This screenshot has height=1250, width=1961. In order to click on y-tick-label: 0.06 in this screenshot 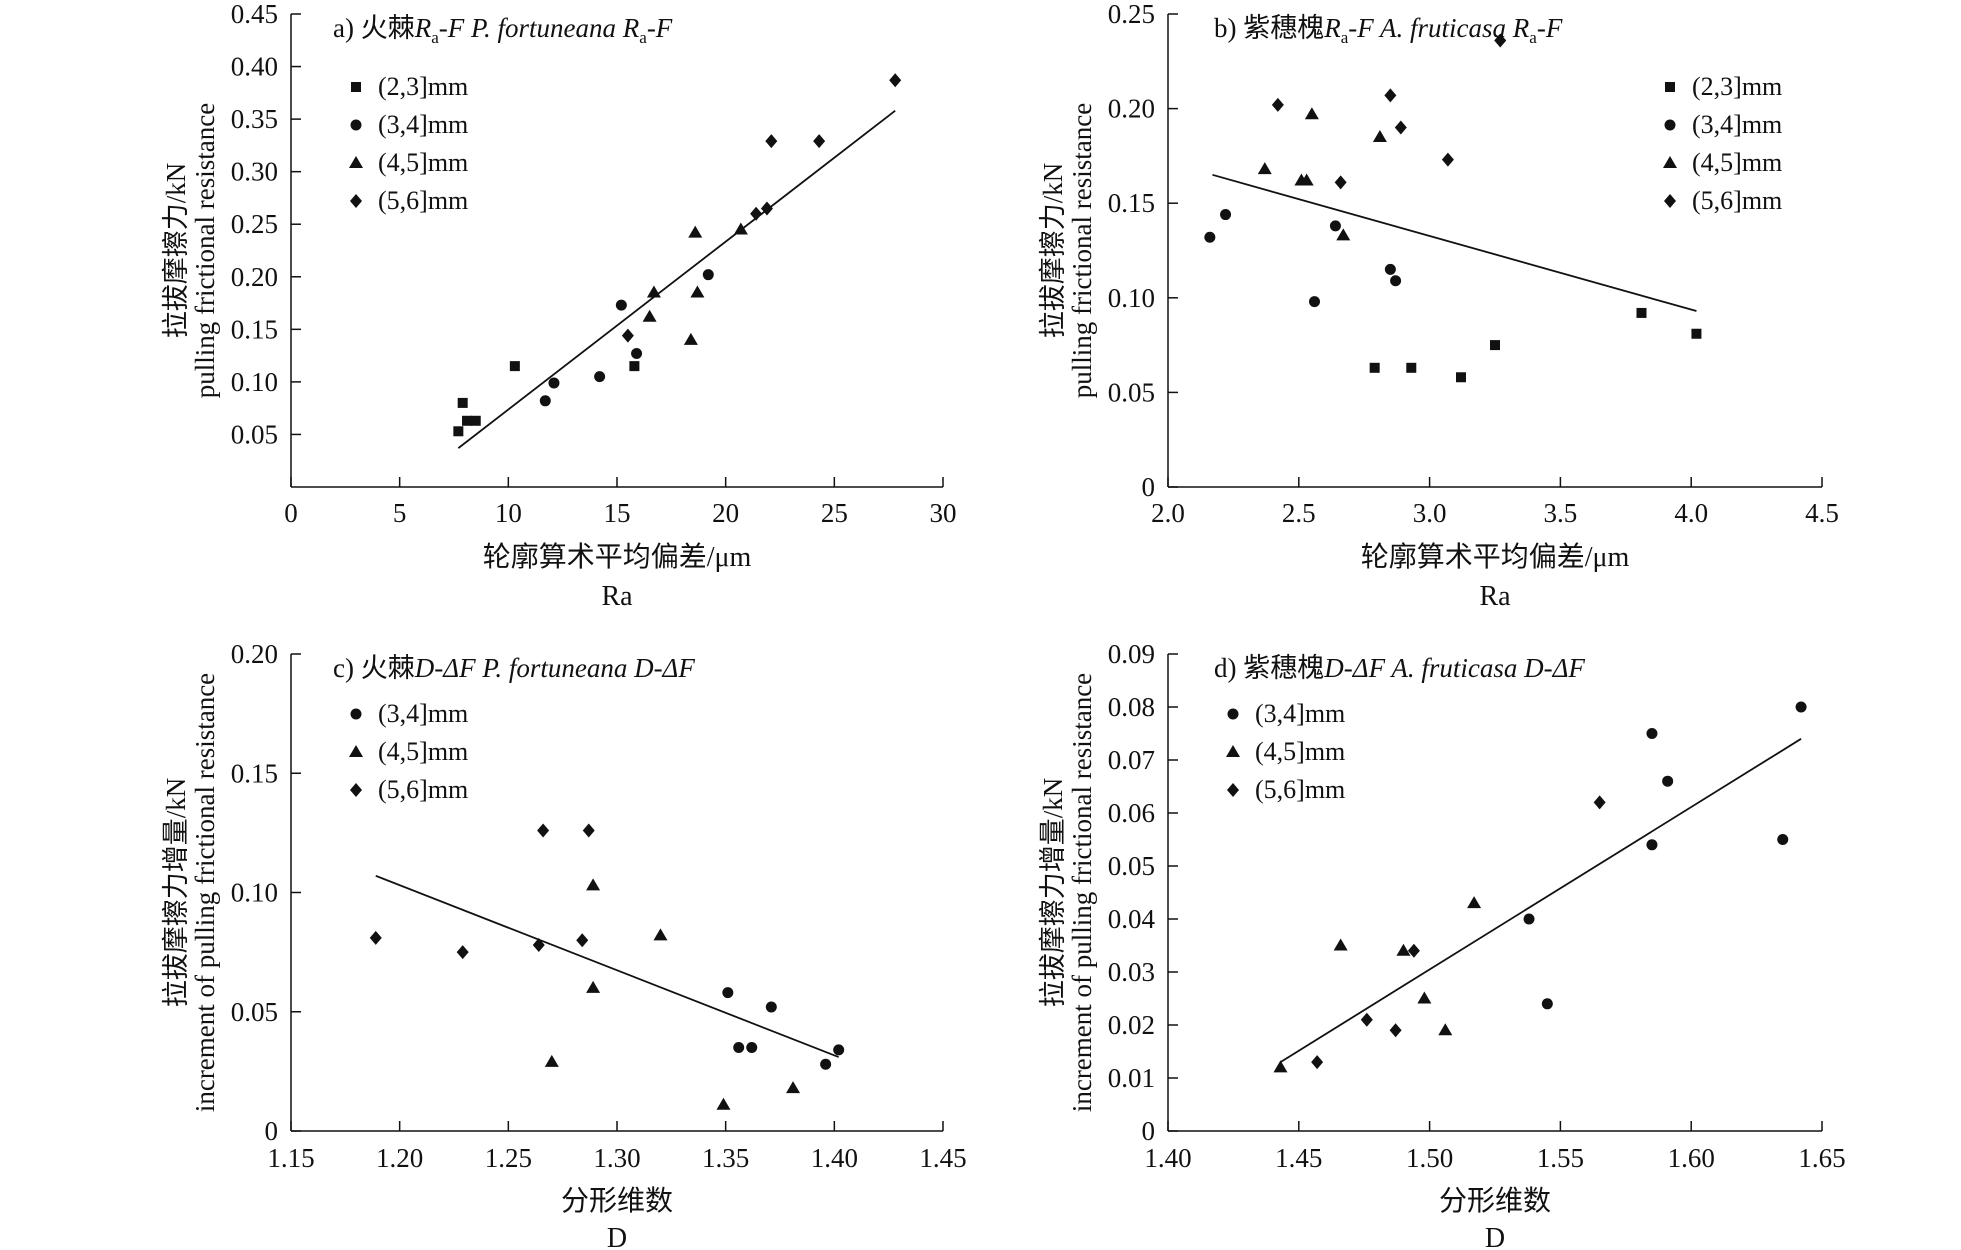, I will do `click(1131, 813)`.